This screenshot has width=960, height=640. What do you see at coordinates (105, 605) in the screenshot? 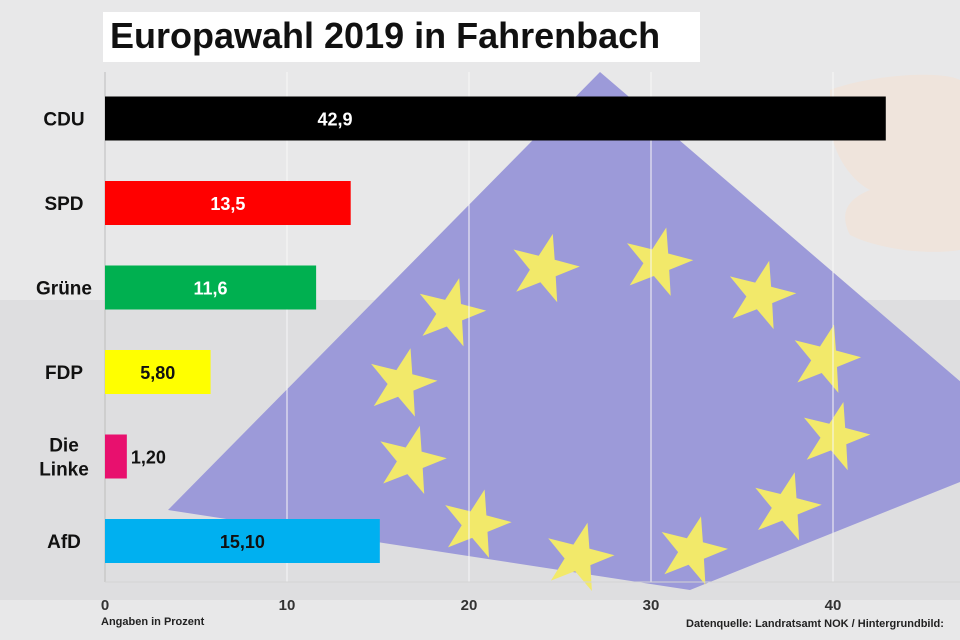
I see `x-tick-label: 0` at bounding box center [105, 605].